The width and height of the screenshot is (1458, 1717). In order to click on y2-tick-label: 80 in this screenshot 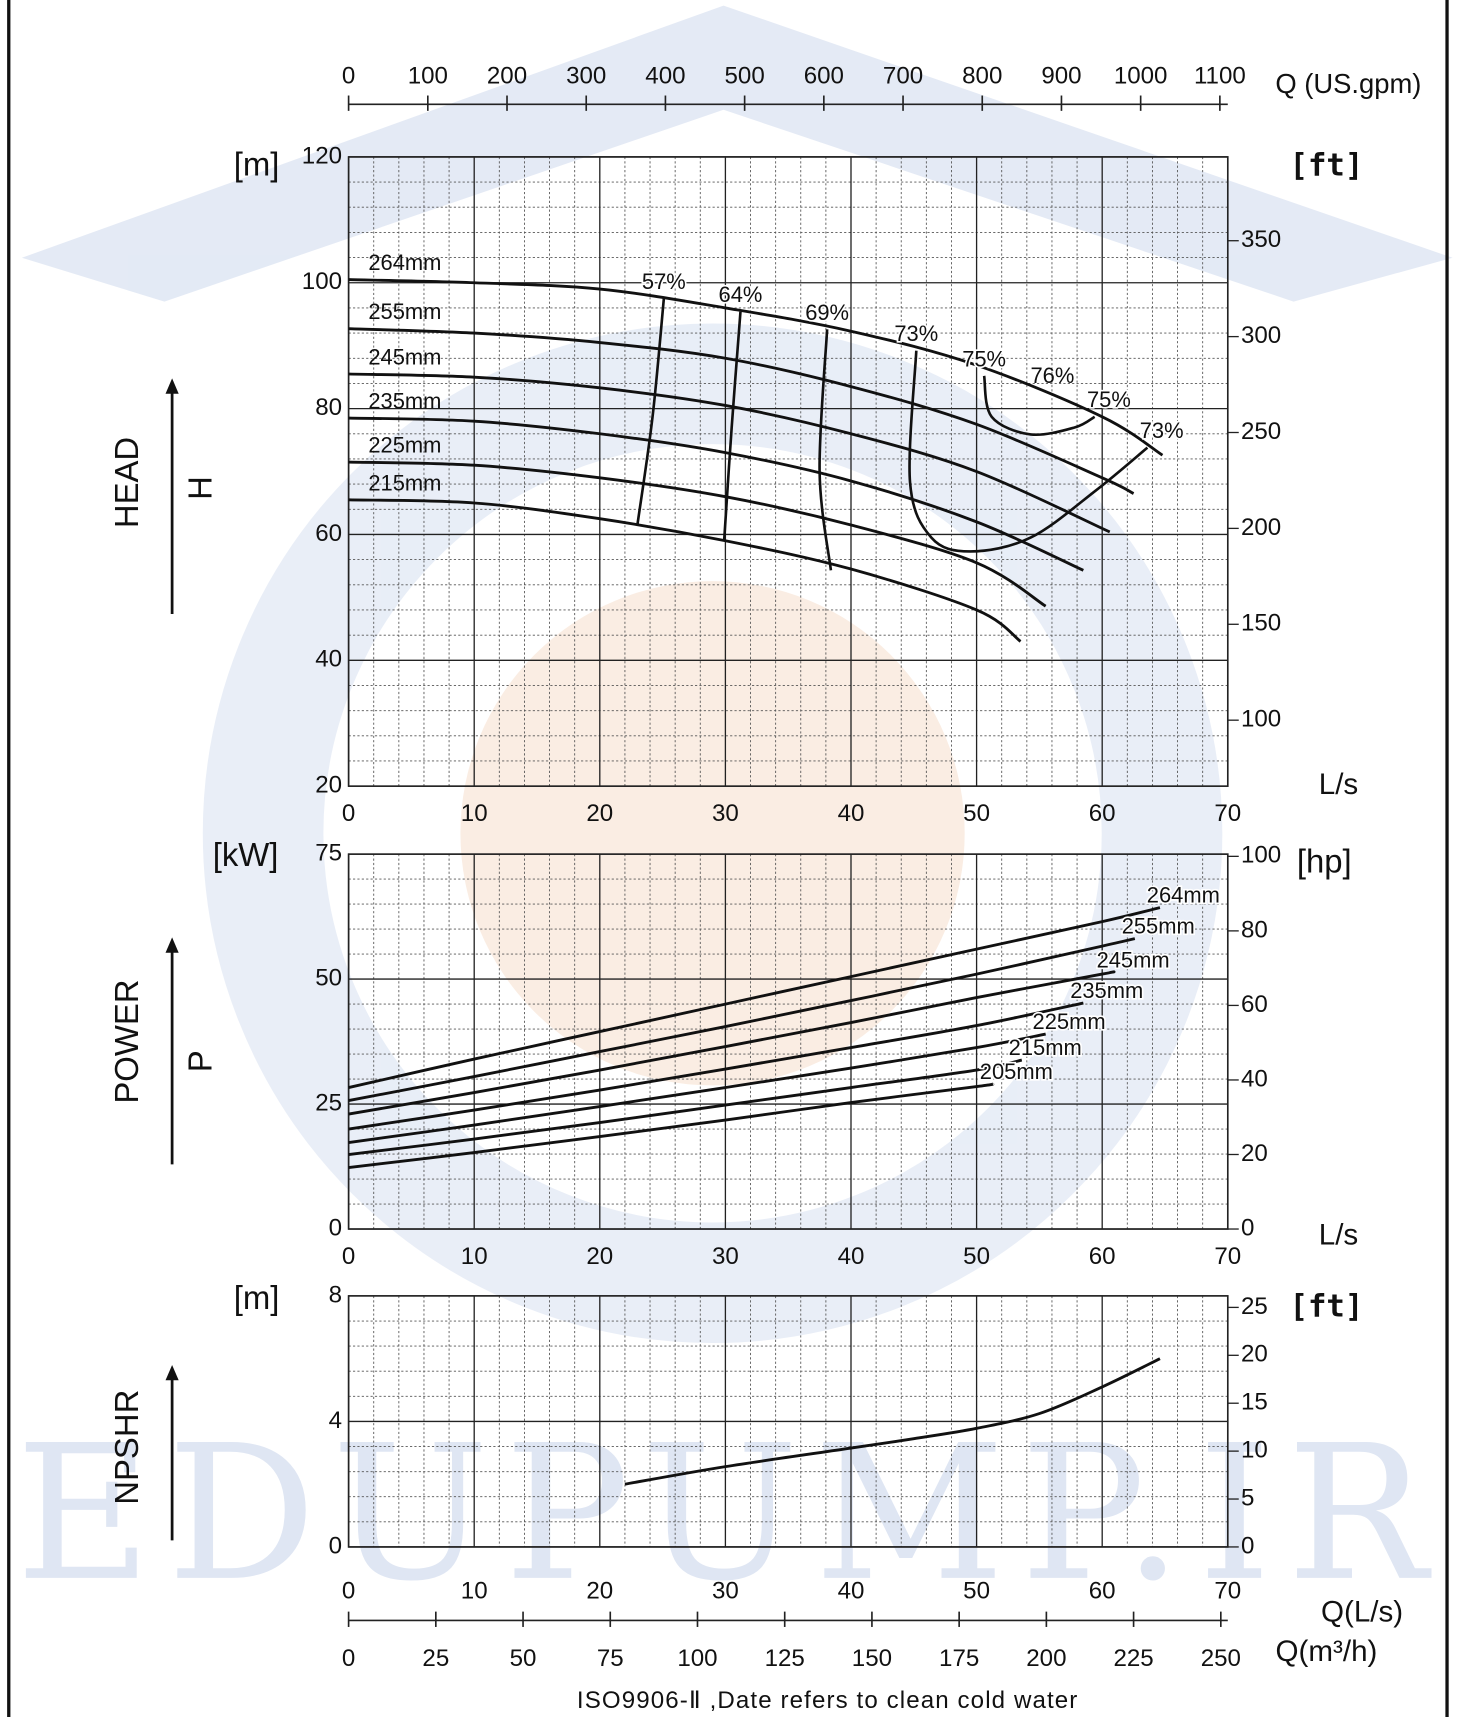, I will do `click(1254, 929)`.